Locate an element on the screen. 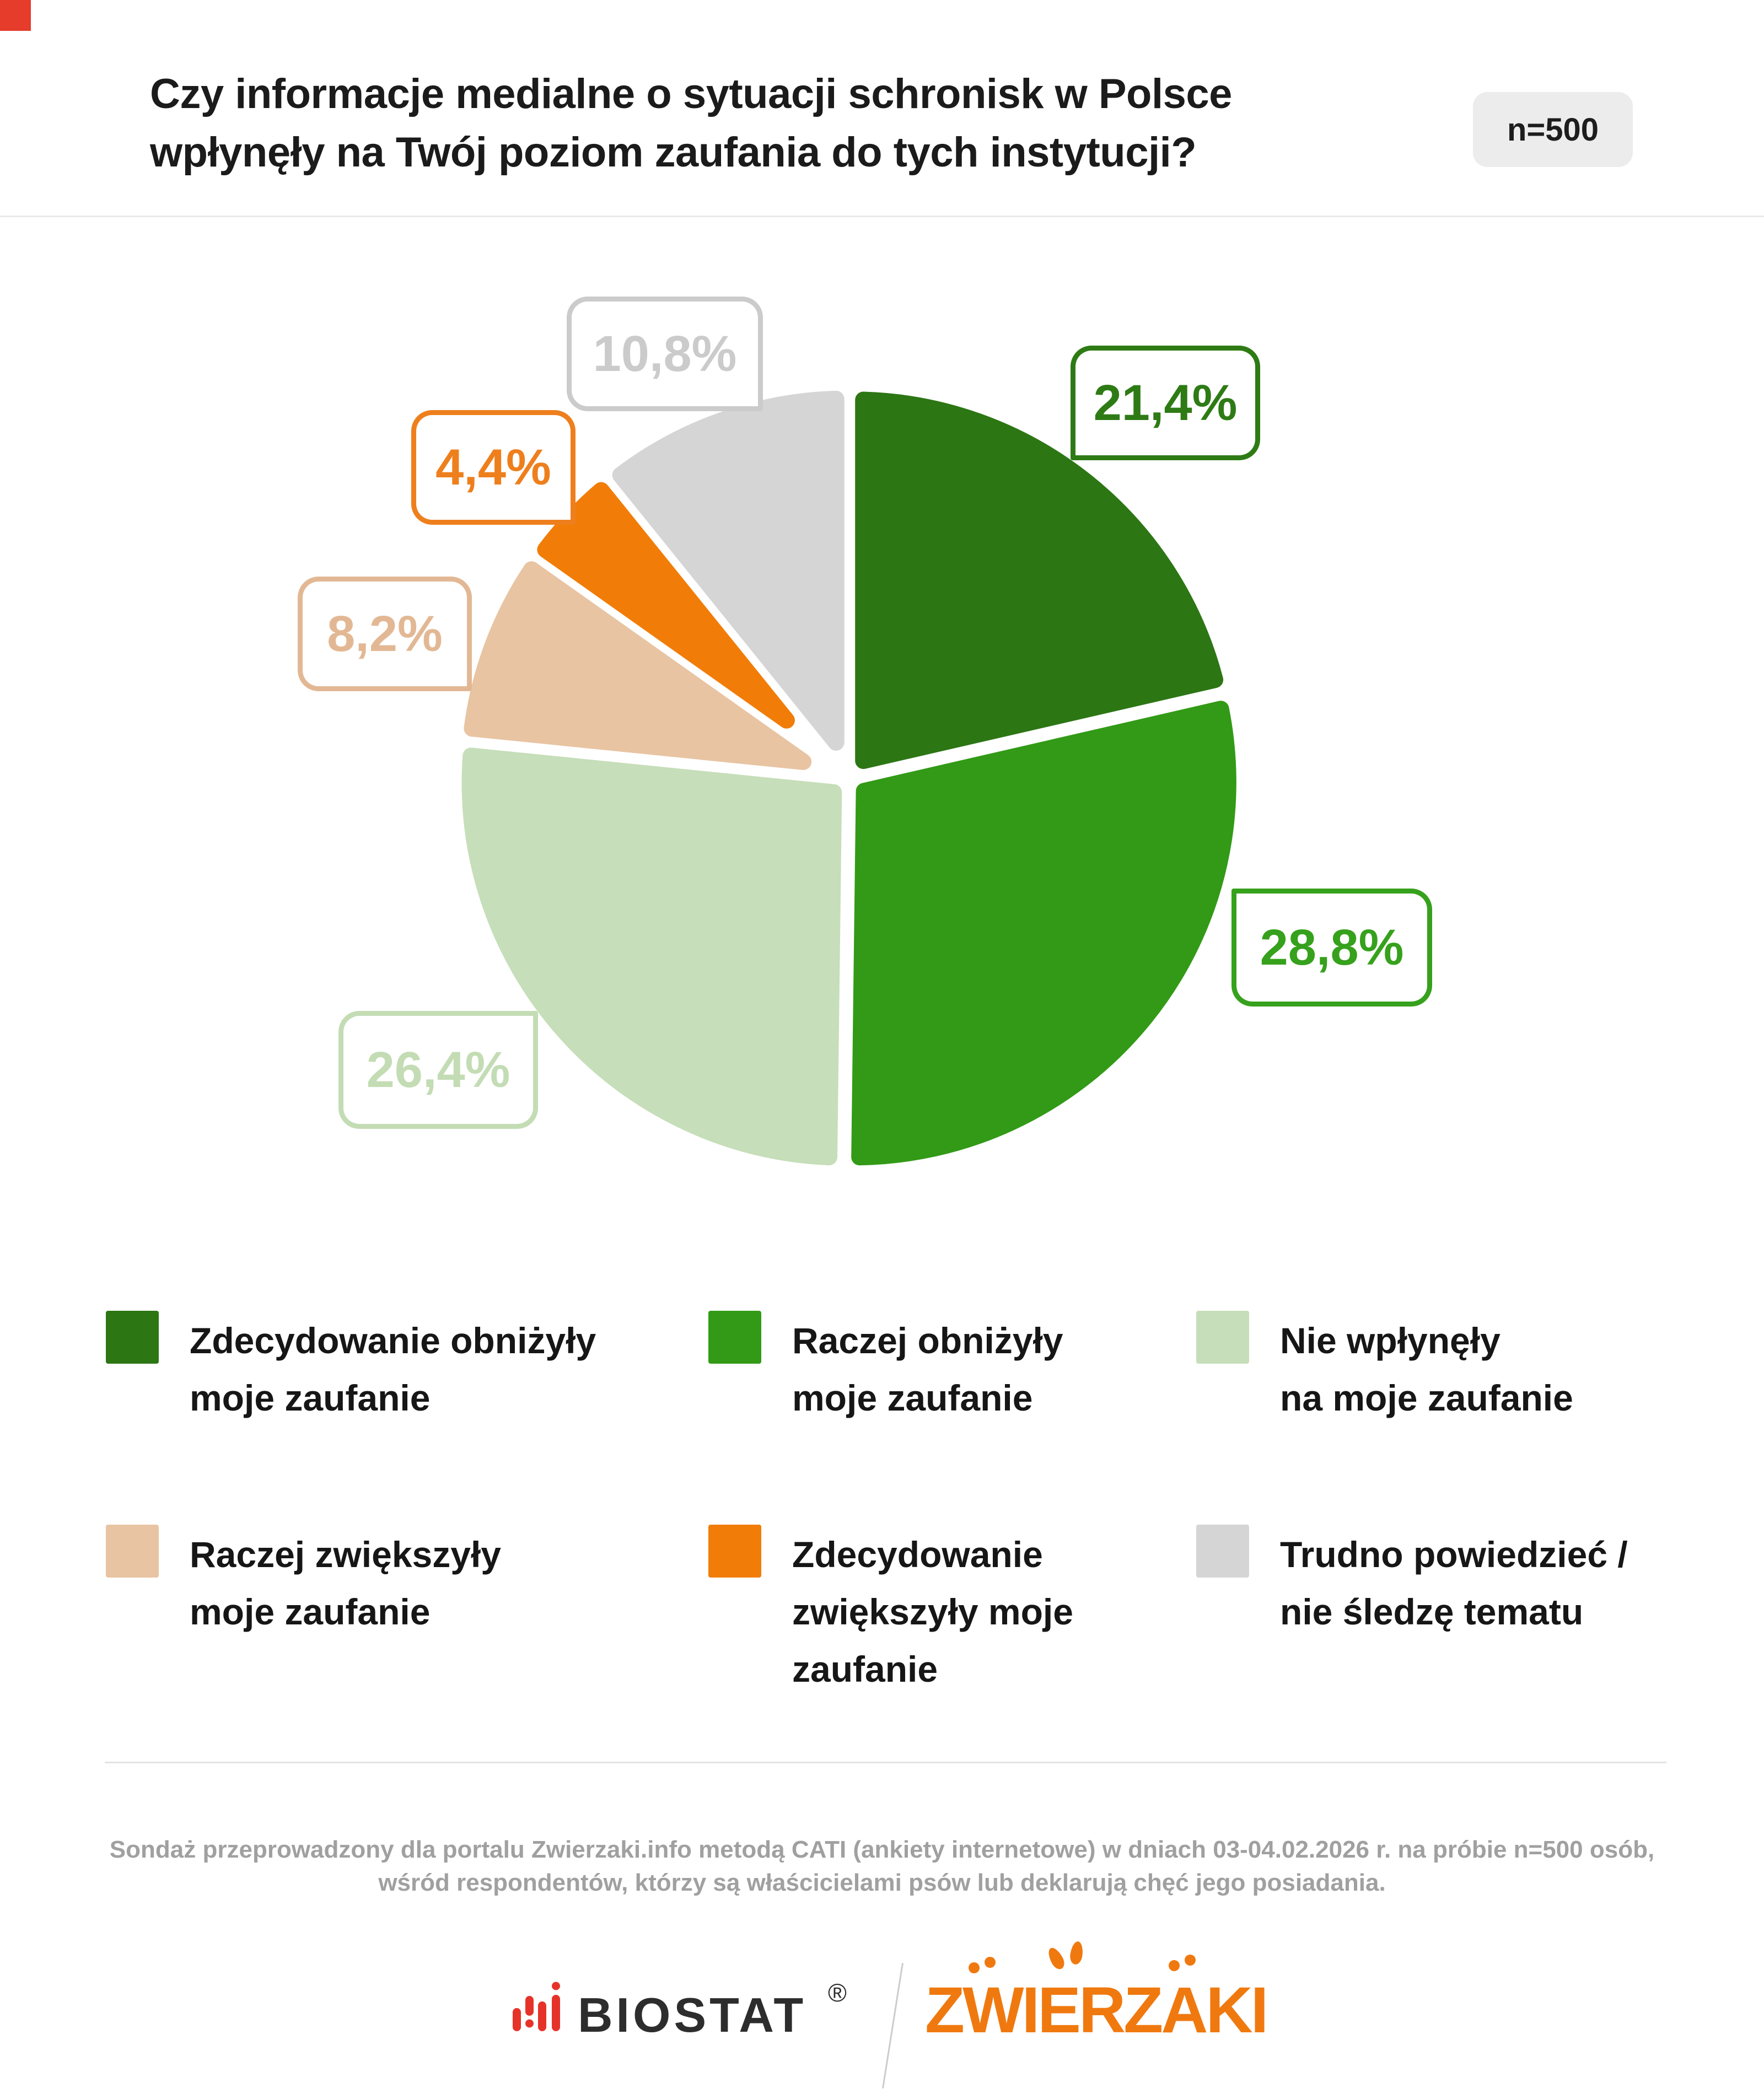 This screenshot has width=1764, height=2099. legend-label-0: Zdecydowanie obniżyły moje zaufanie is located at coordinates (393, 1369).